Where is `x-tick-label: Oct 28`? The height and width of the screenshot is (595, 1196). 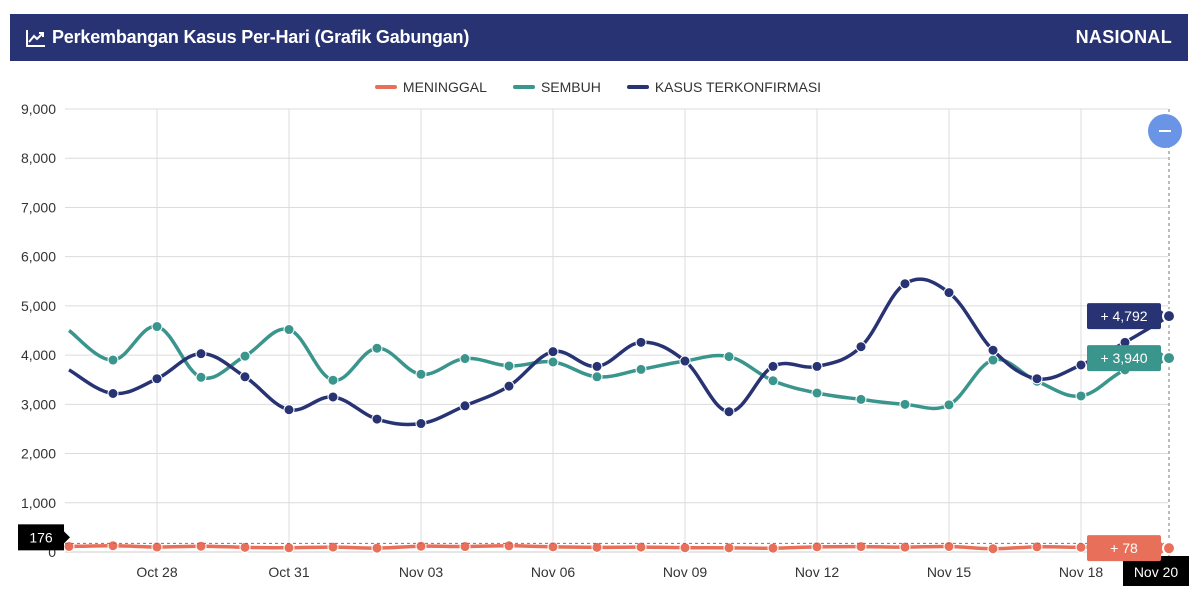
x-tick-label: Oct 28 is located at coordinates (156, 572).